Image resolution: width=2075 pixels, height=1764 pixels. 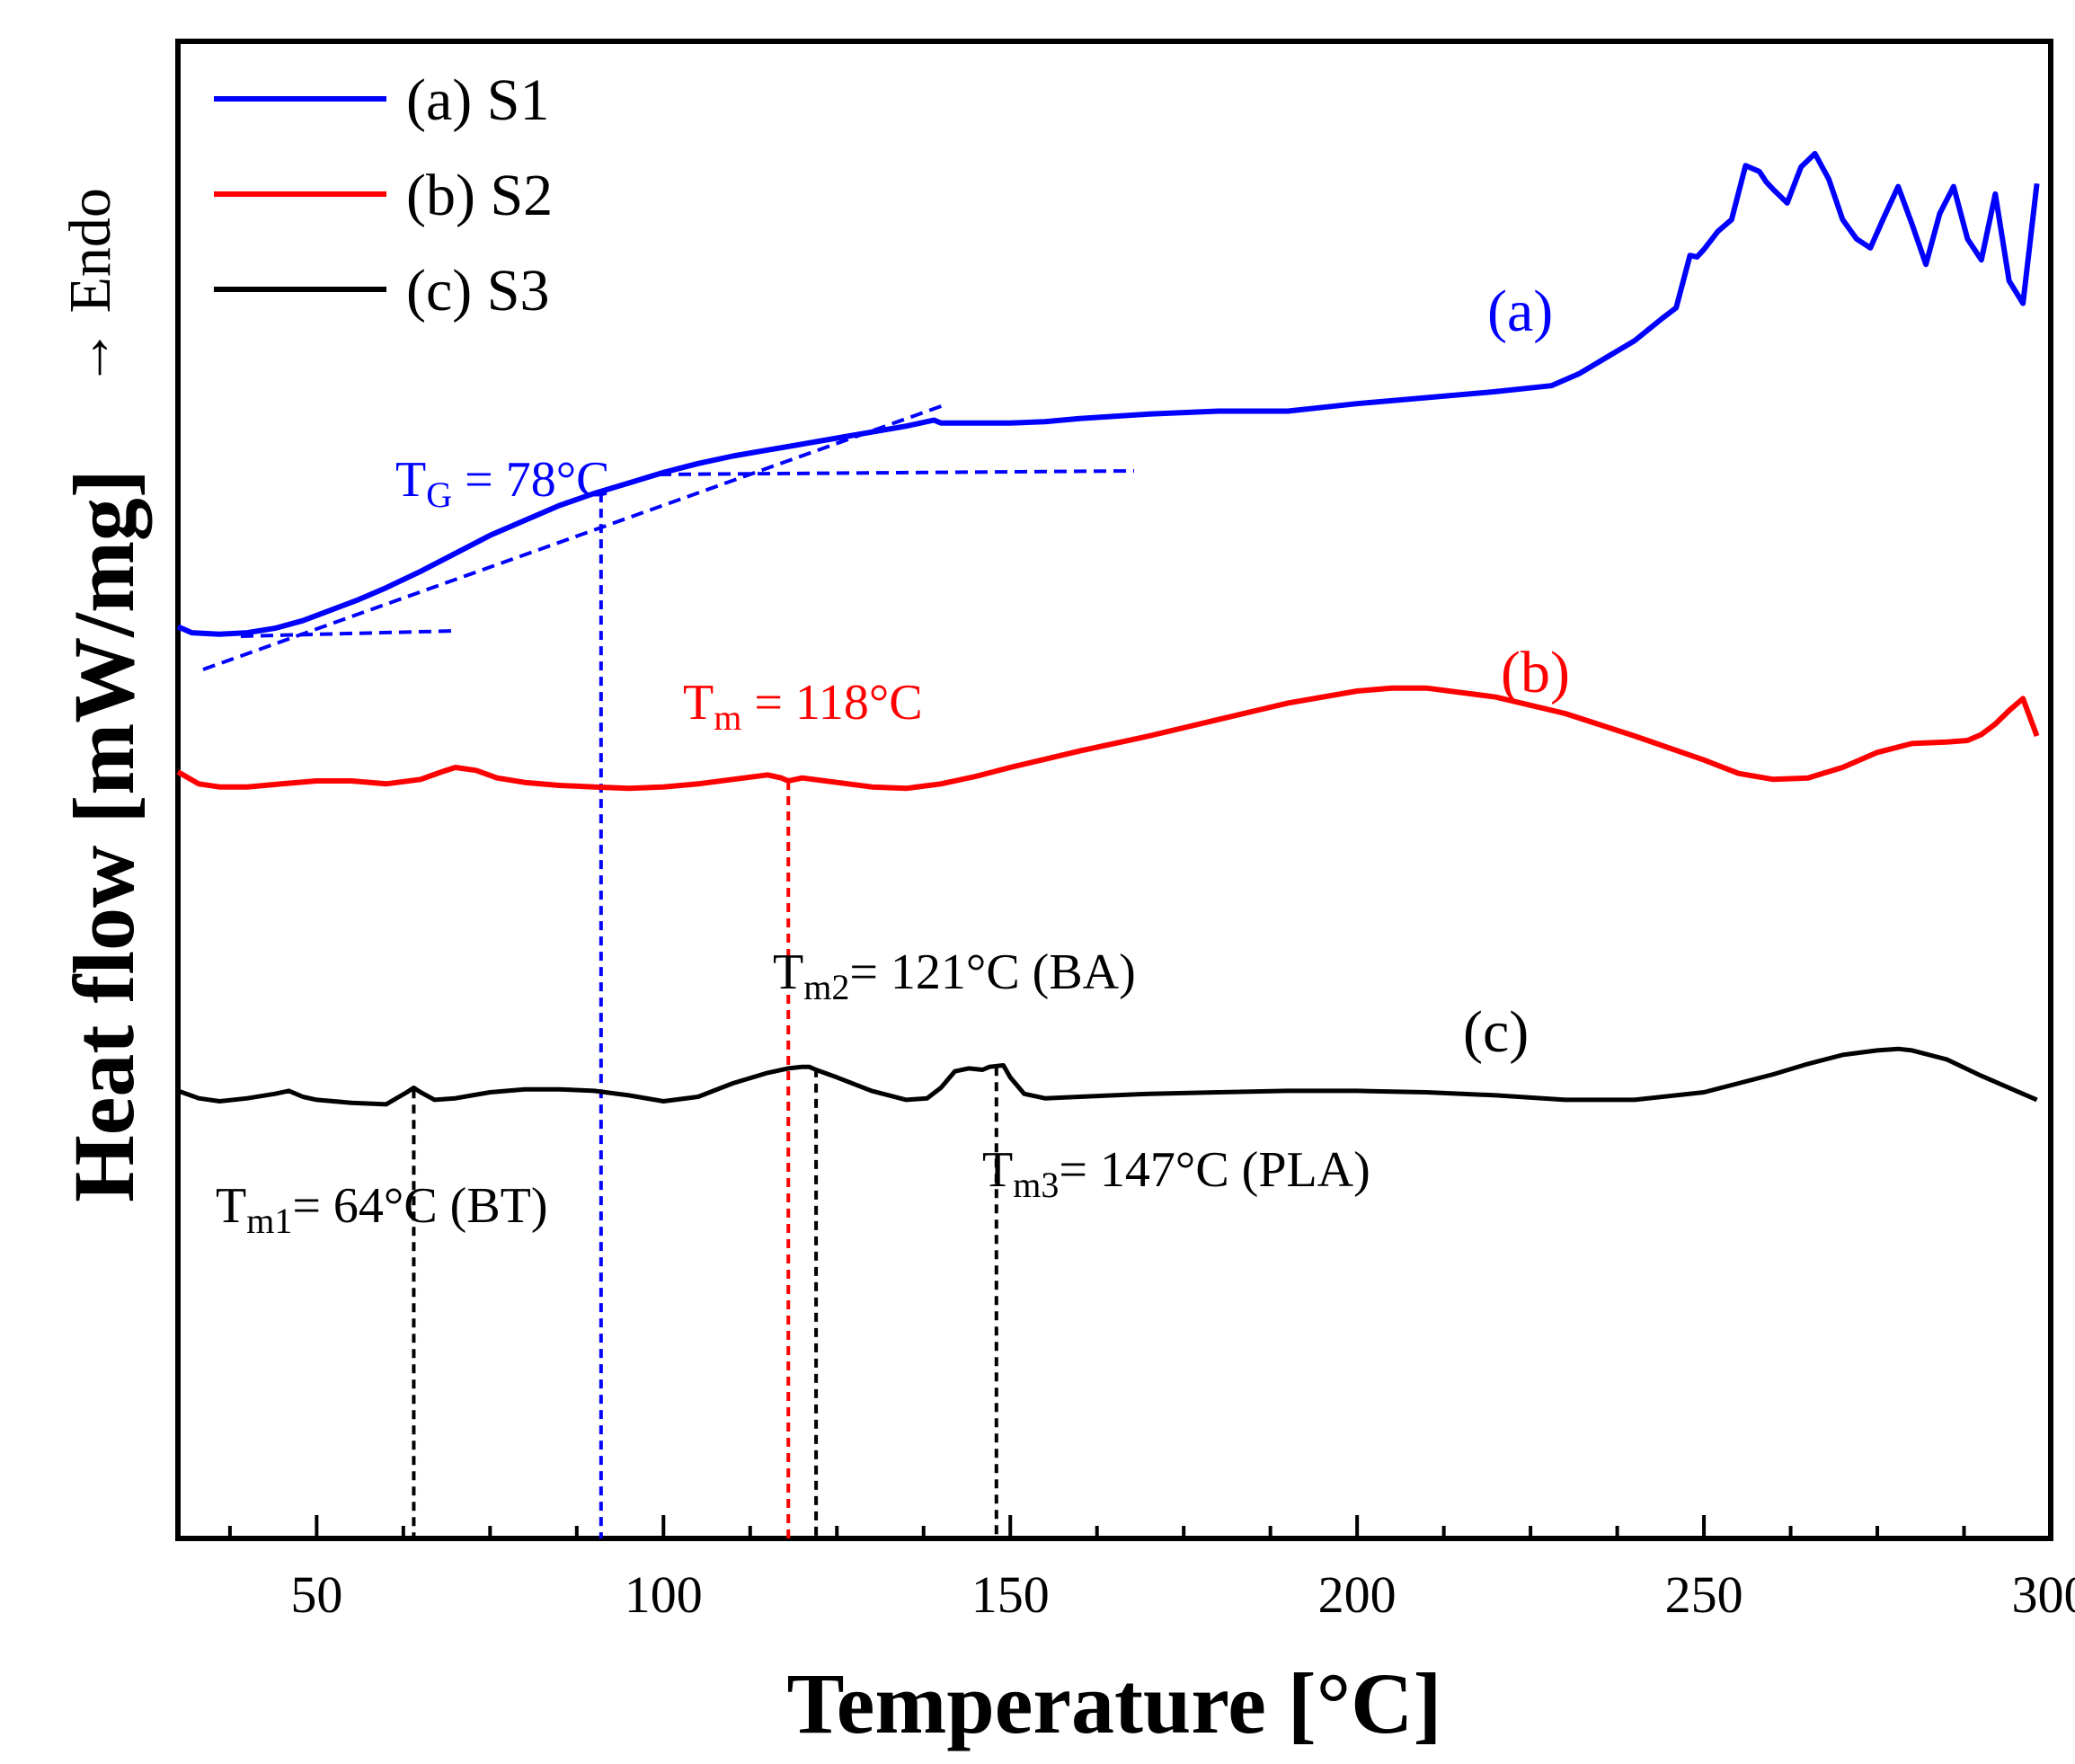 I want to click on x-axis-label: Temperature [°C], so click(x=1114, y=1703).